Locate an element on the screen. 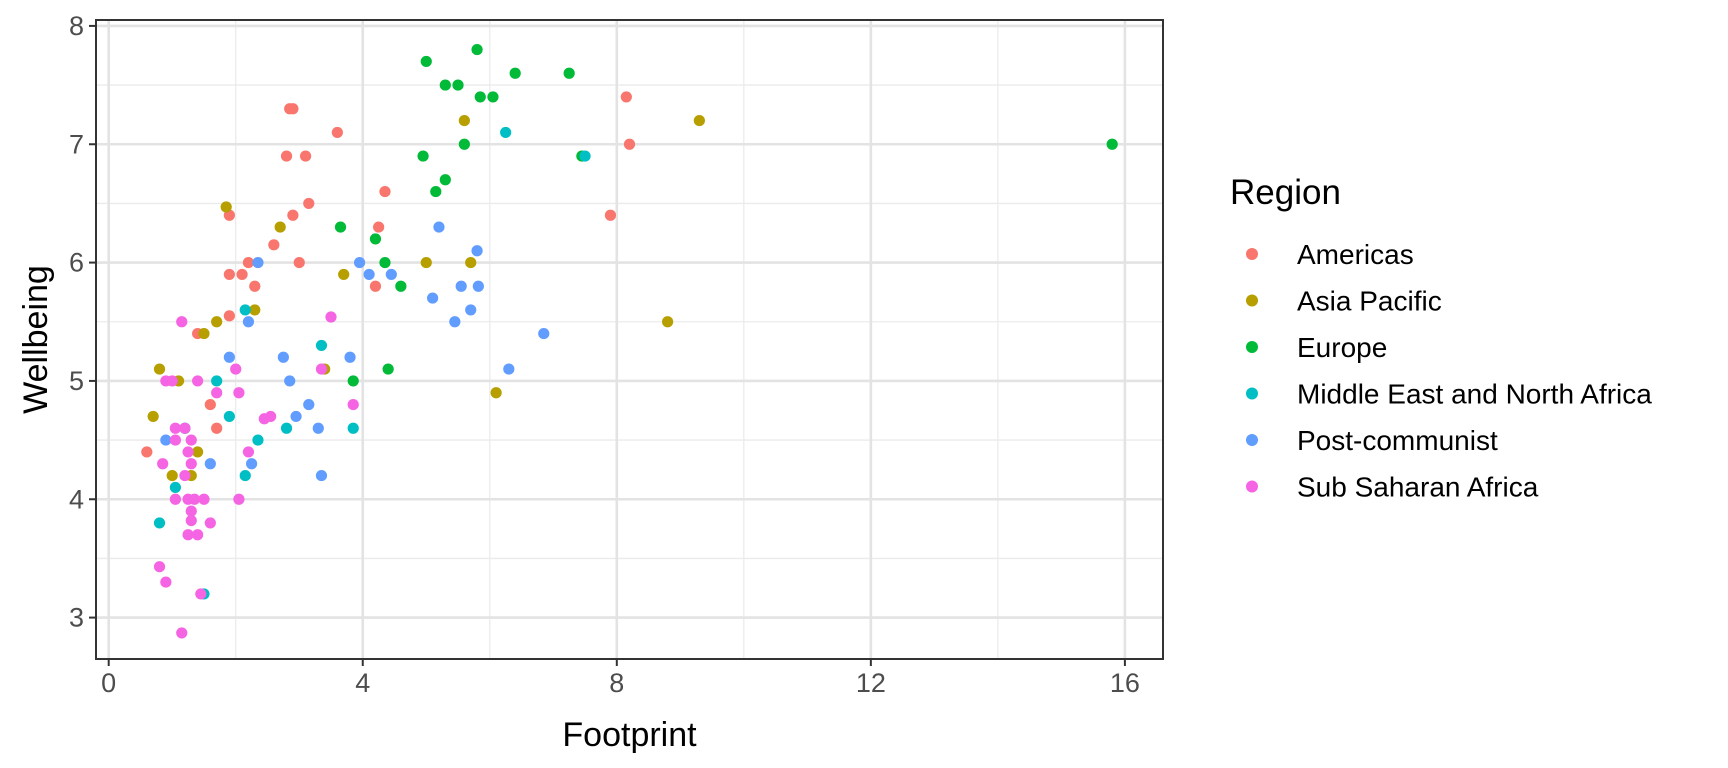  legend-key-middle-east-and-north-africa is located at coordinates (1252, 393).